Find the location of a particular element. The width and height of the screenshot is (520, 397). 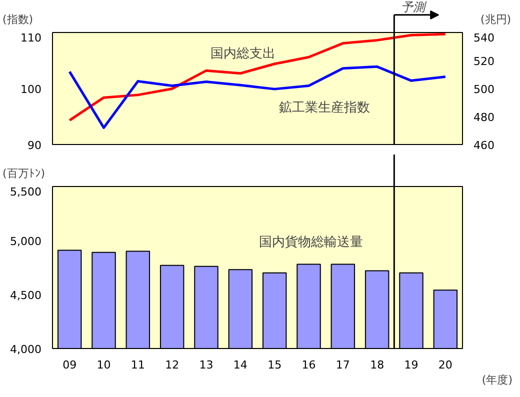

x-tick-label: 19 is located at coordinates (411, 365).